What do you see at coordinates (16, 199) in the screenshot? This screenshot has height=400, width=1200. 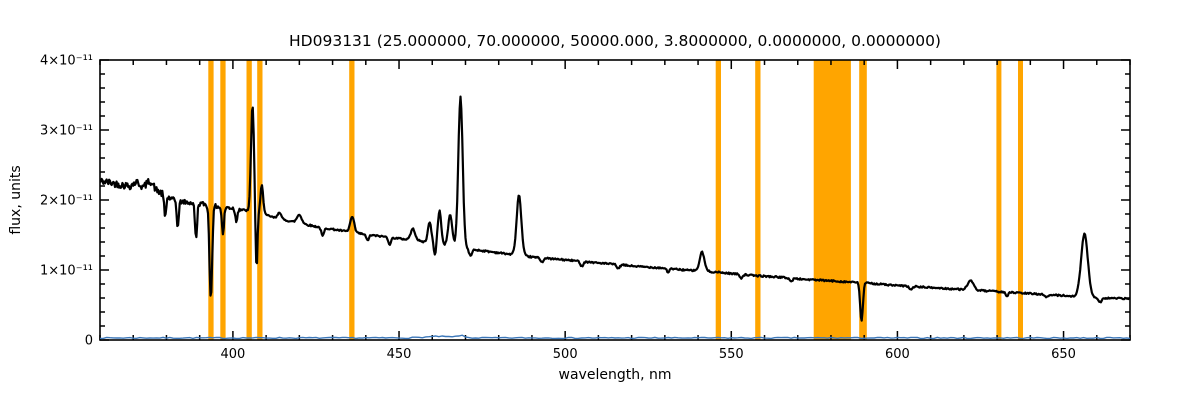 I see `y-axis-label: flux, units` at bounding box center [16, 199].